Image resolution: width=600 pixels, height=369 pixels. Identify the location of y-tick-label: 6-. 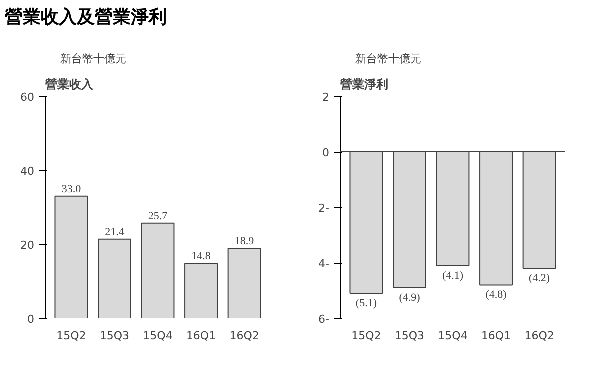
(324, 319).